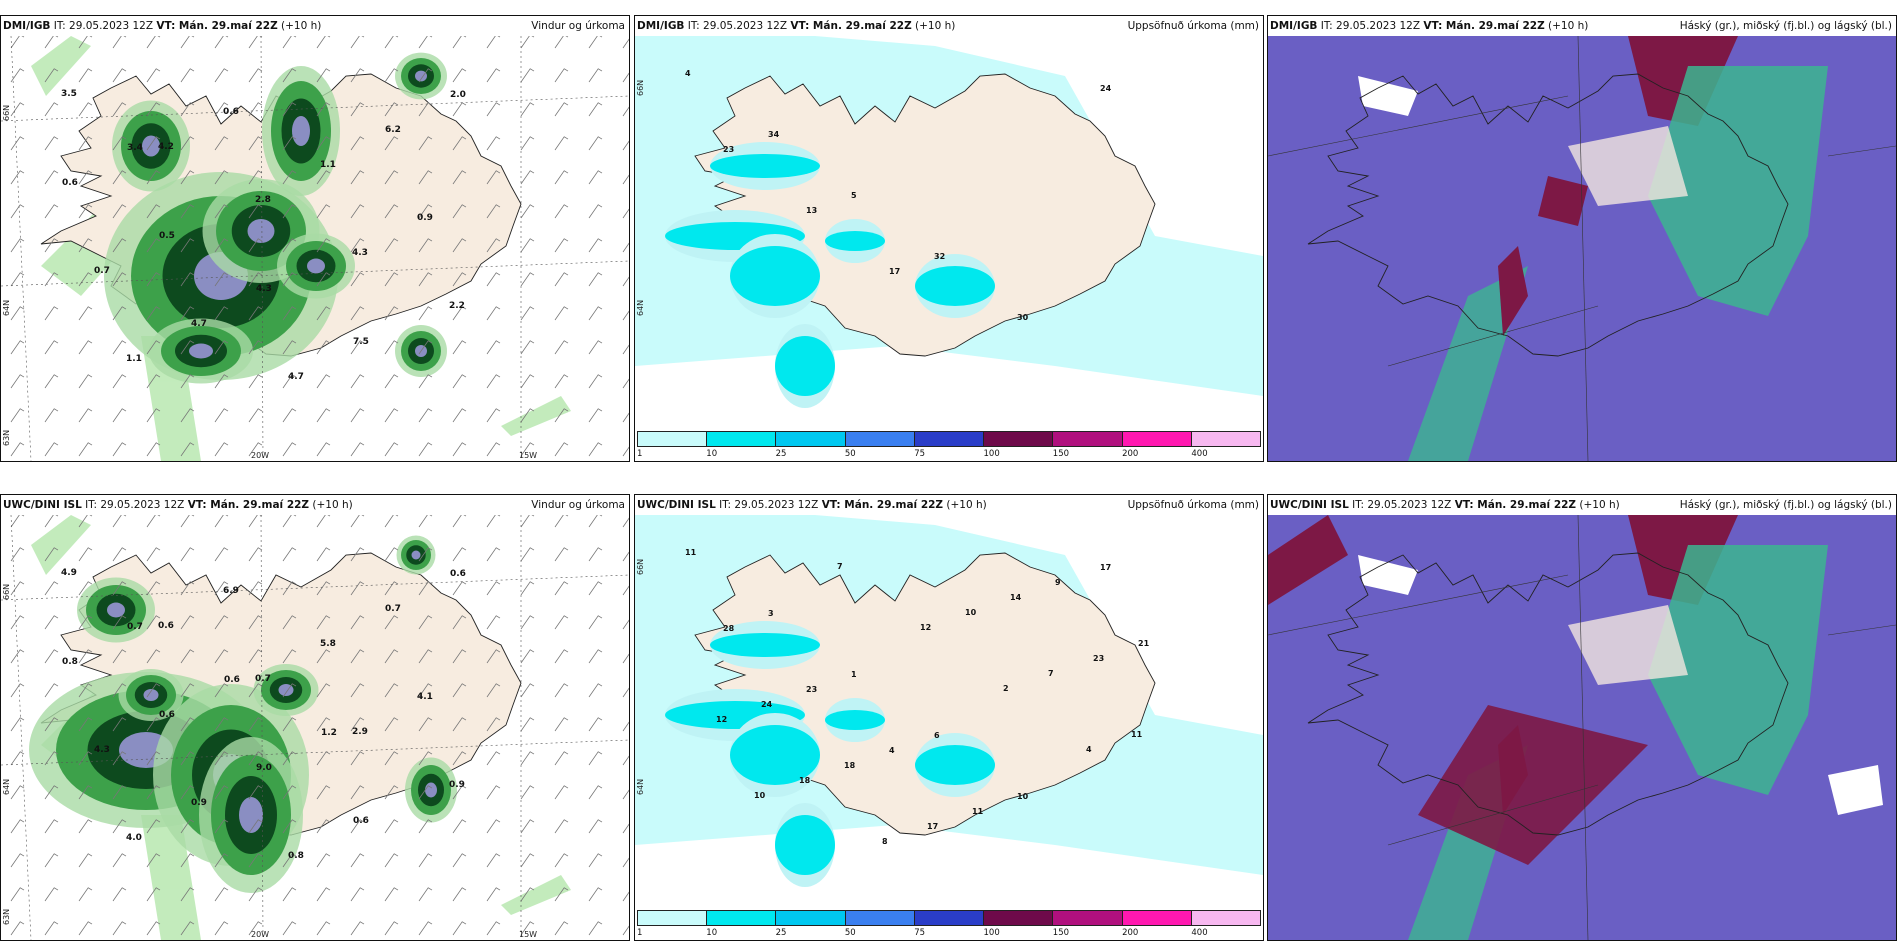 Image resolution: width=1900 pixels, height=950 pixels. I want to click on precip-value-label: 2.9, so click(360, 732).